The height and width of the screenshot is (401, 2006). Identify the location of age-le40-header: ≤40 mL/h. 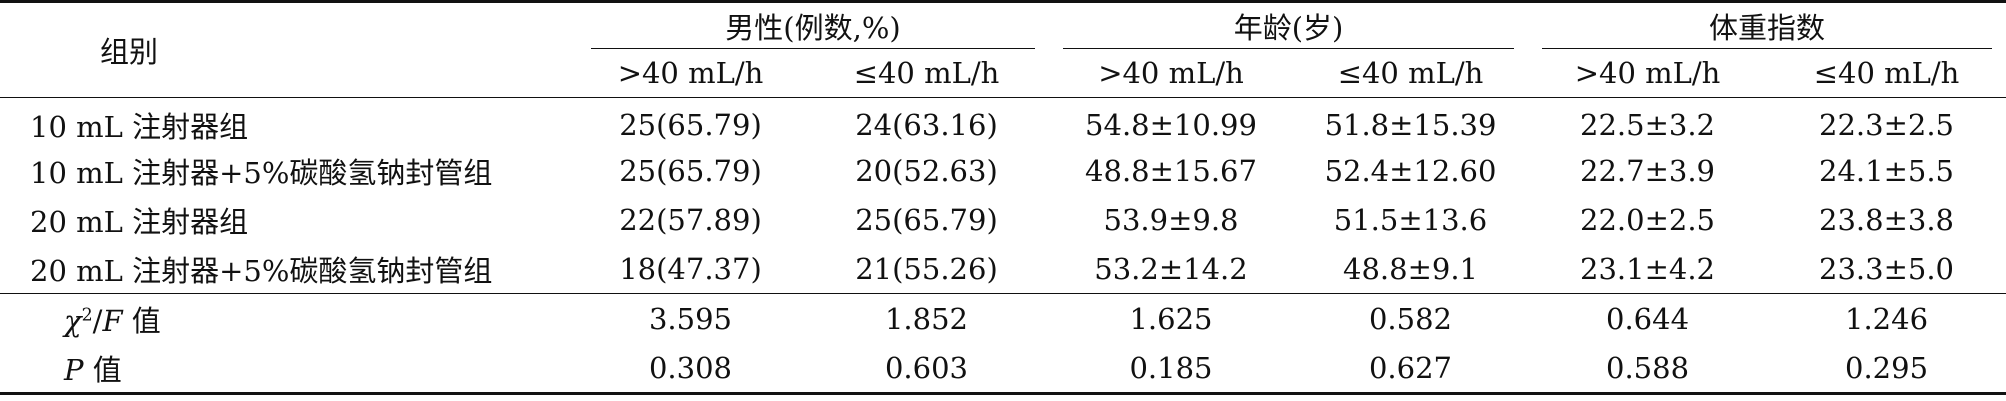
(1411, 73).